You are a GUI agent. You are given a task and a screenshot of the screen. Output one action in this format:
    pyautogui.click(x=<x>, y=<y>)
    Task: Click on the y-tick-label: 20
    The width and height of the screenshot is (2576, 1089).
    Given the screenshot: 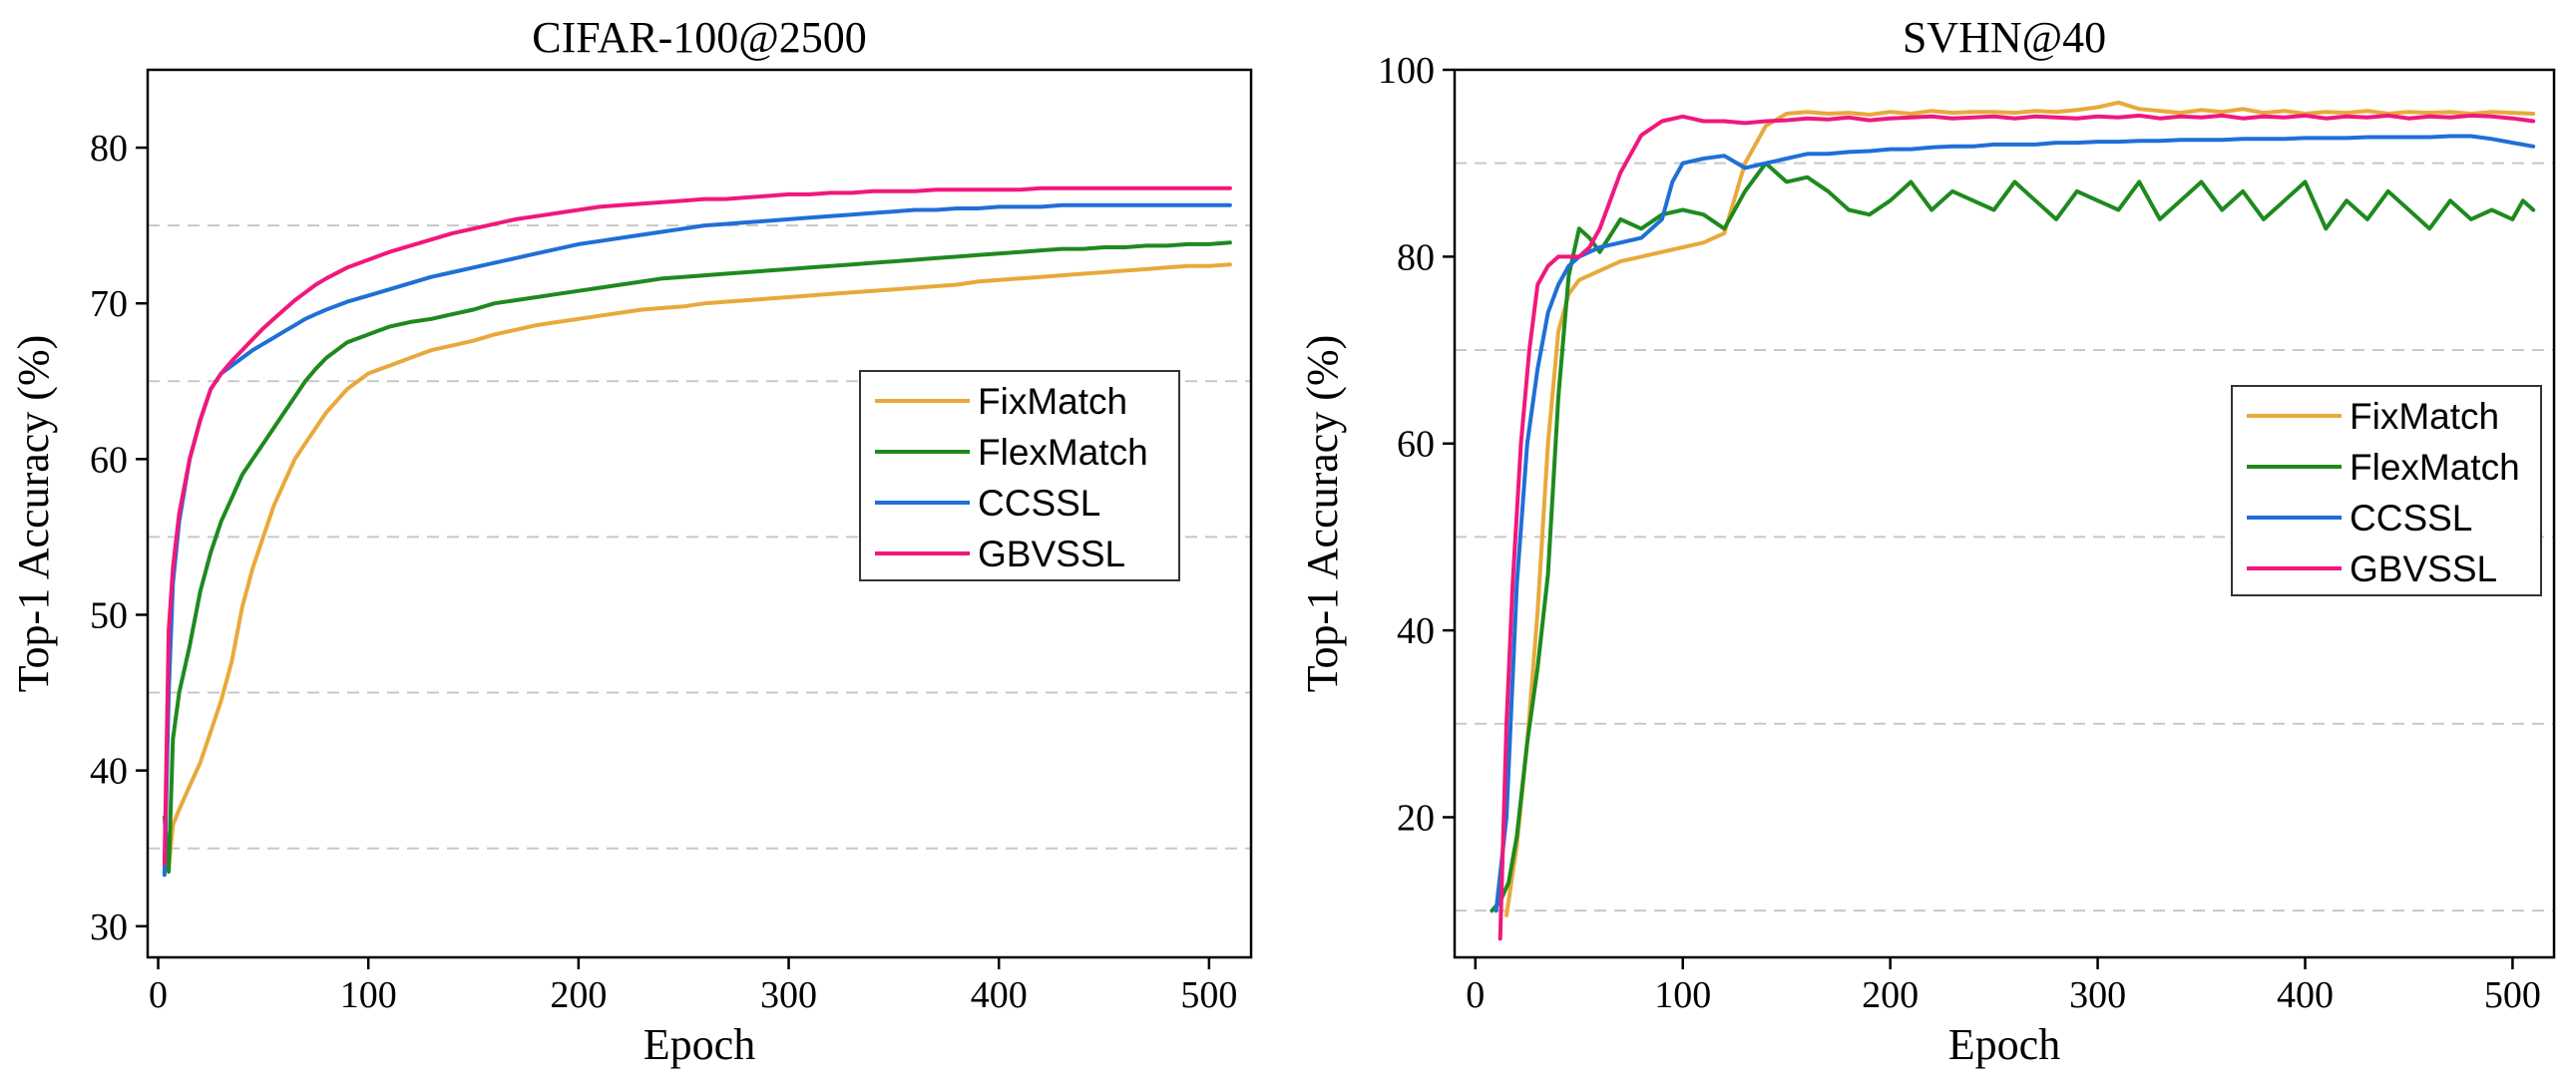 What is the action you would take?
    pyautogui.click(x=1416, y=818)
    